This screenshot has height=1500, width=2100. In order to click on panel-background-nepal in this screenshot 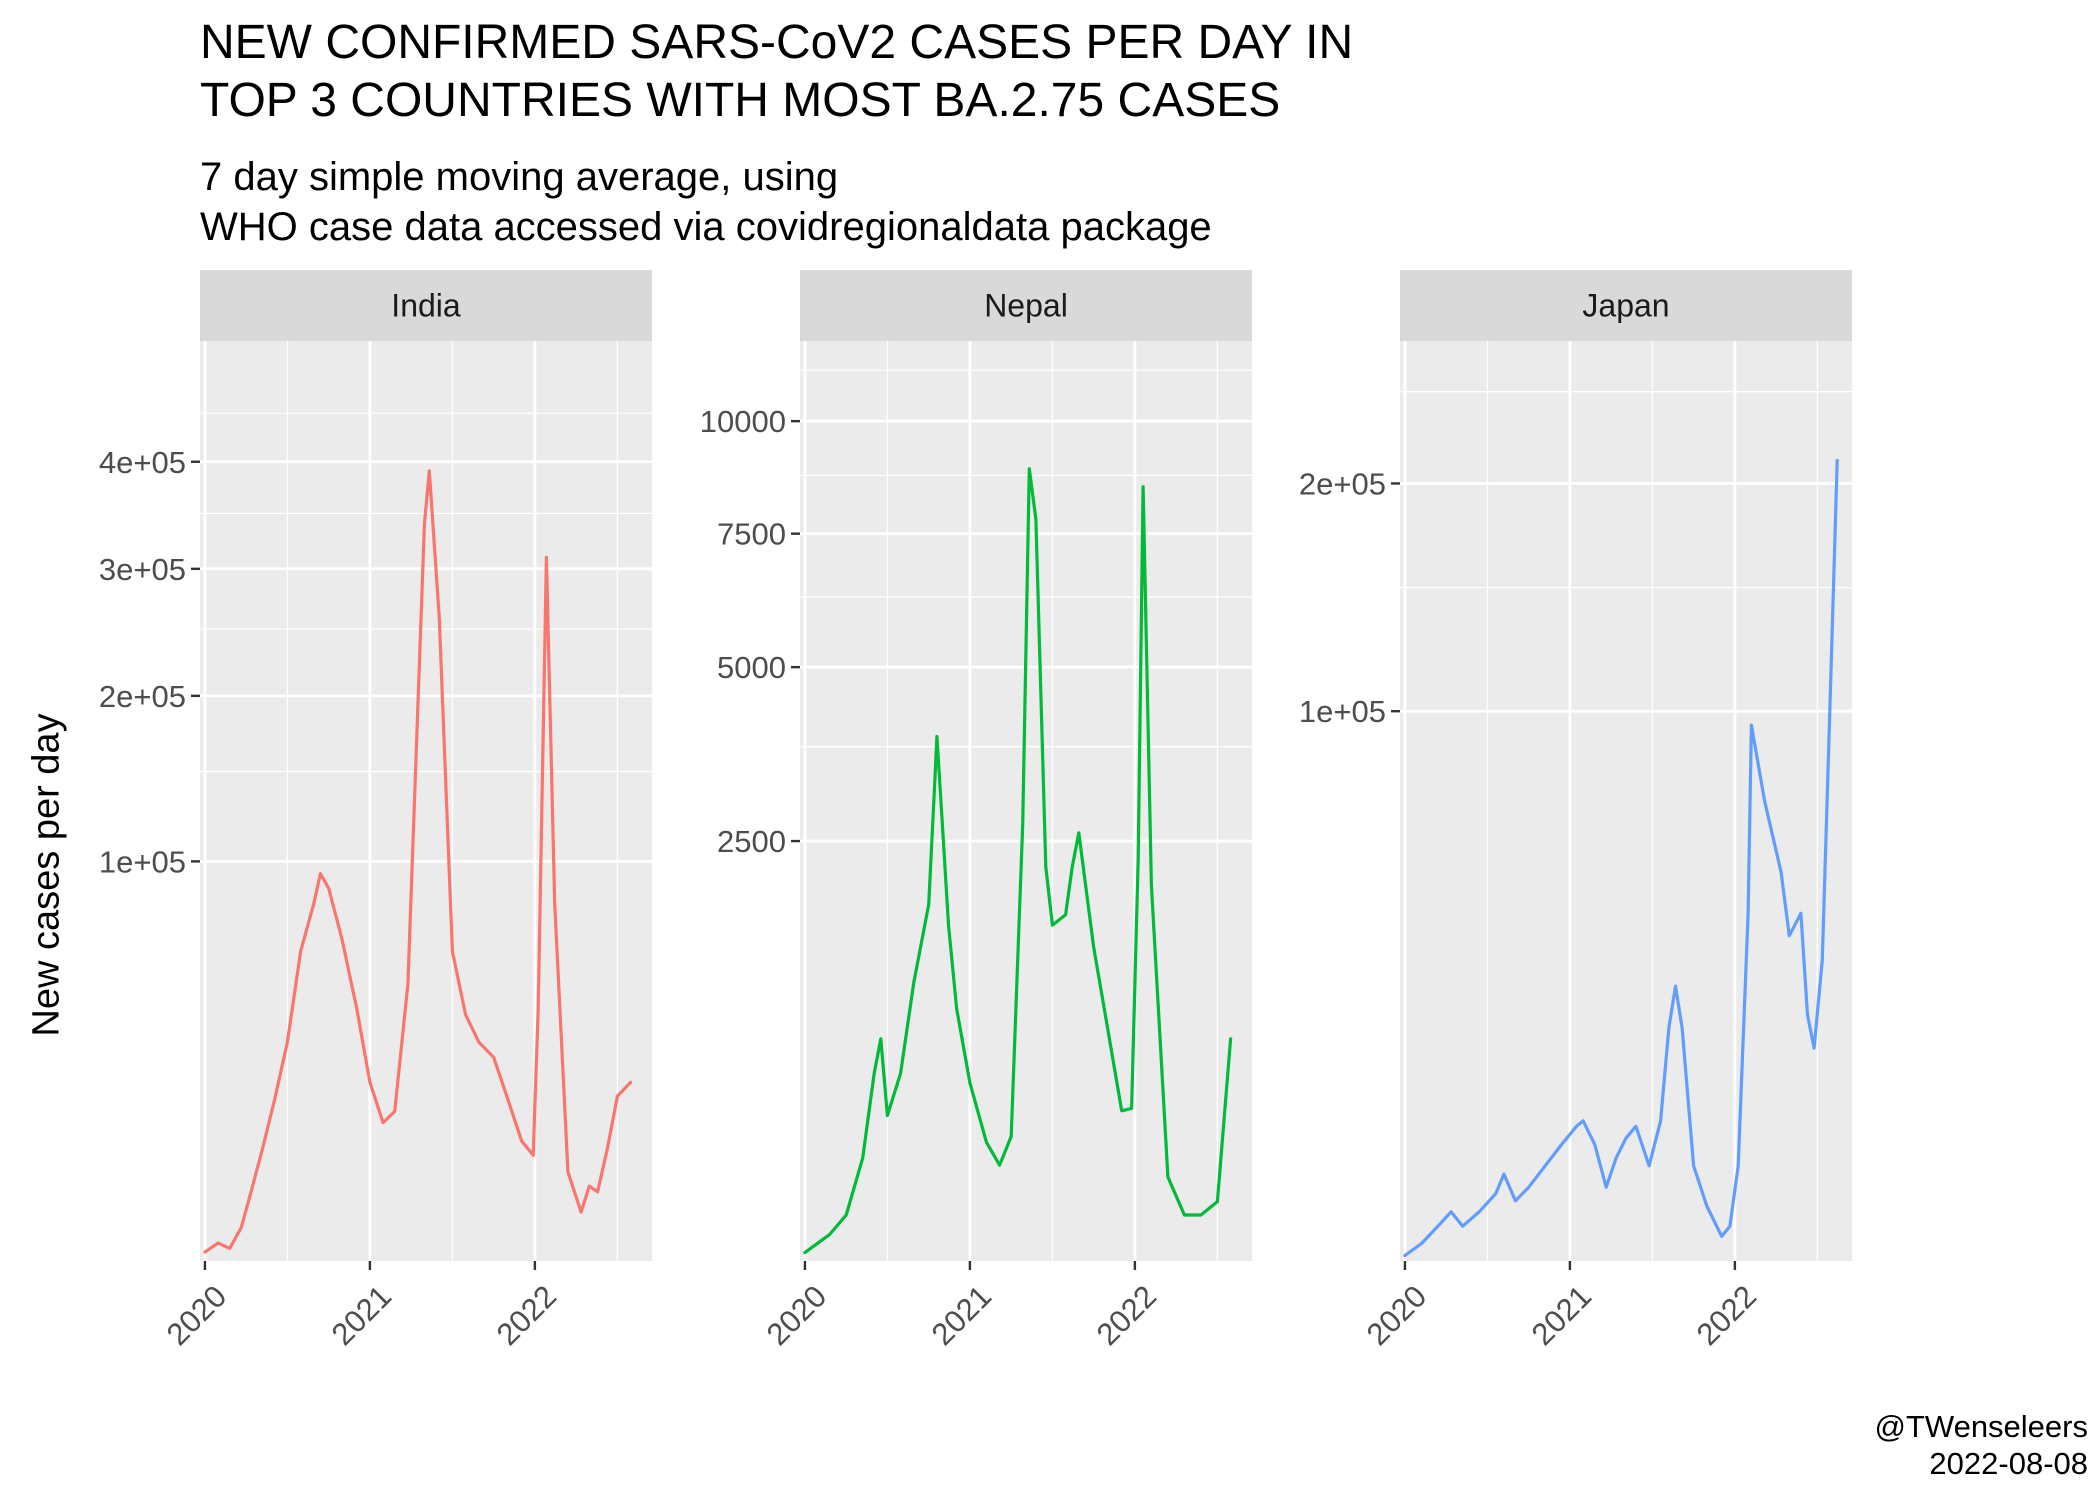, I will do `click(1026, 801)`.